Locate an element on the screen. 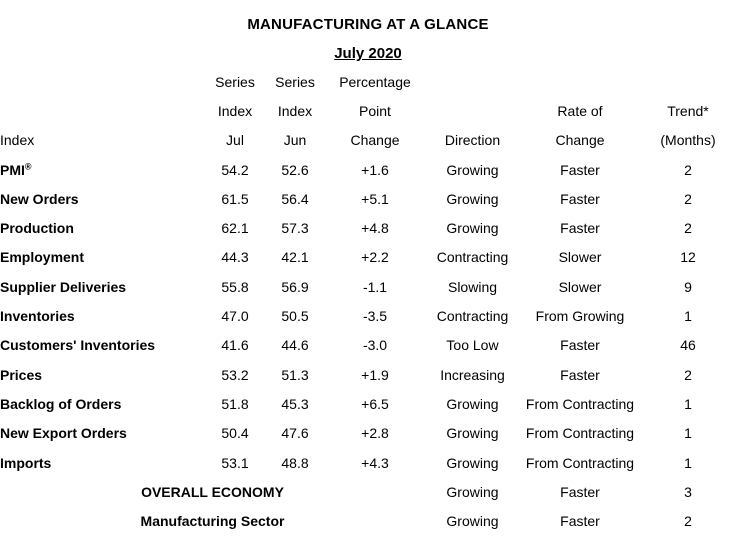 The width and height of the screenshot is (736, 549). cell-trend-months: 12 is located at coordinates (688, 257).